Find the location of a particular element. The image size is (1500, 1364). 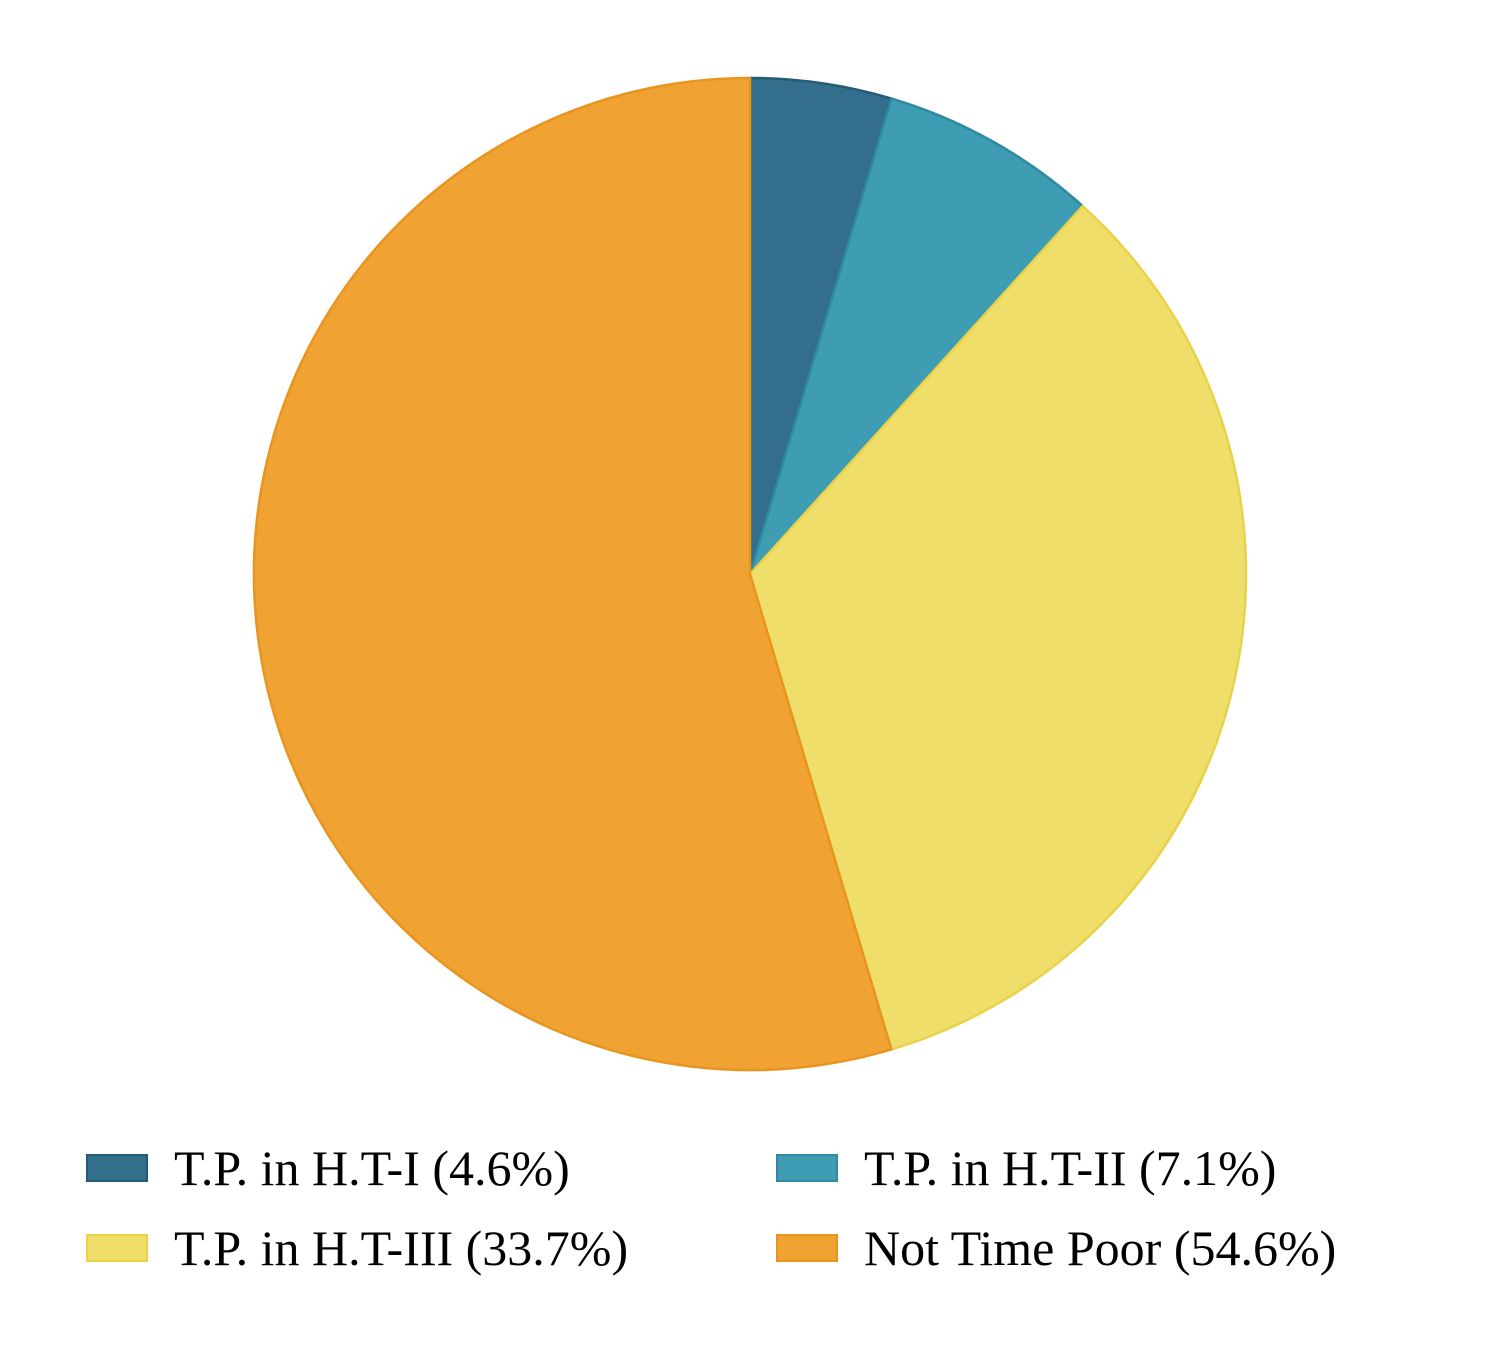

legend-item-not-time-poor: Not Time Poor (54.6%) is located at coordinates (1056, 1248).